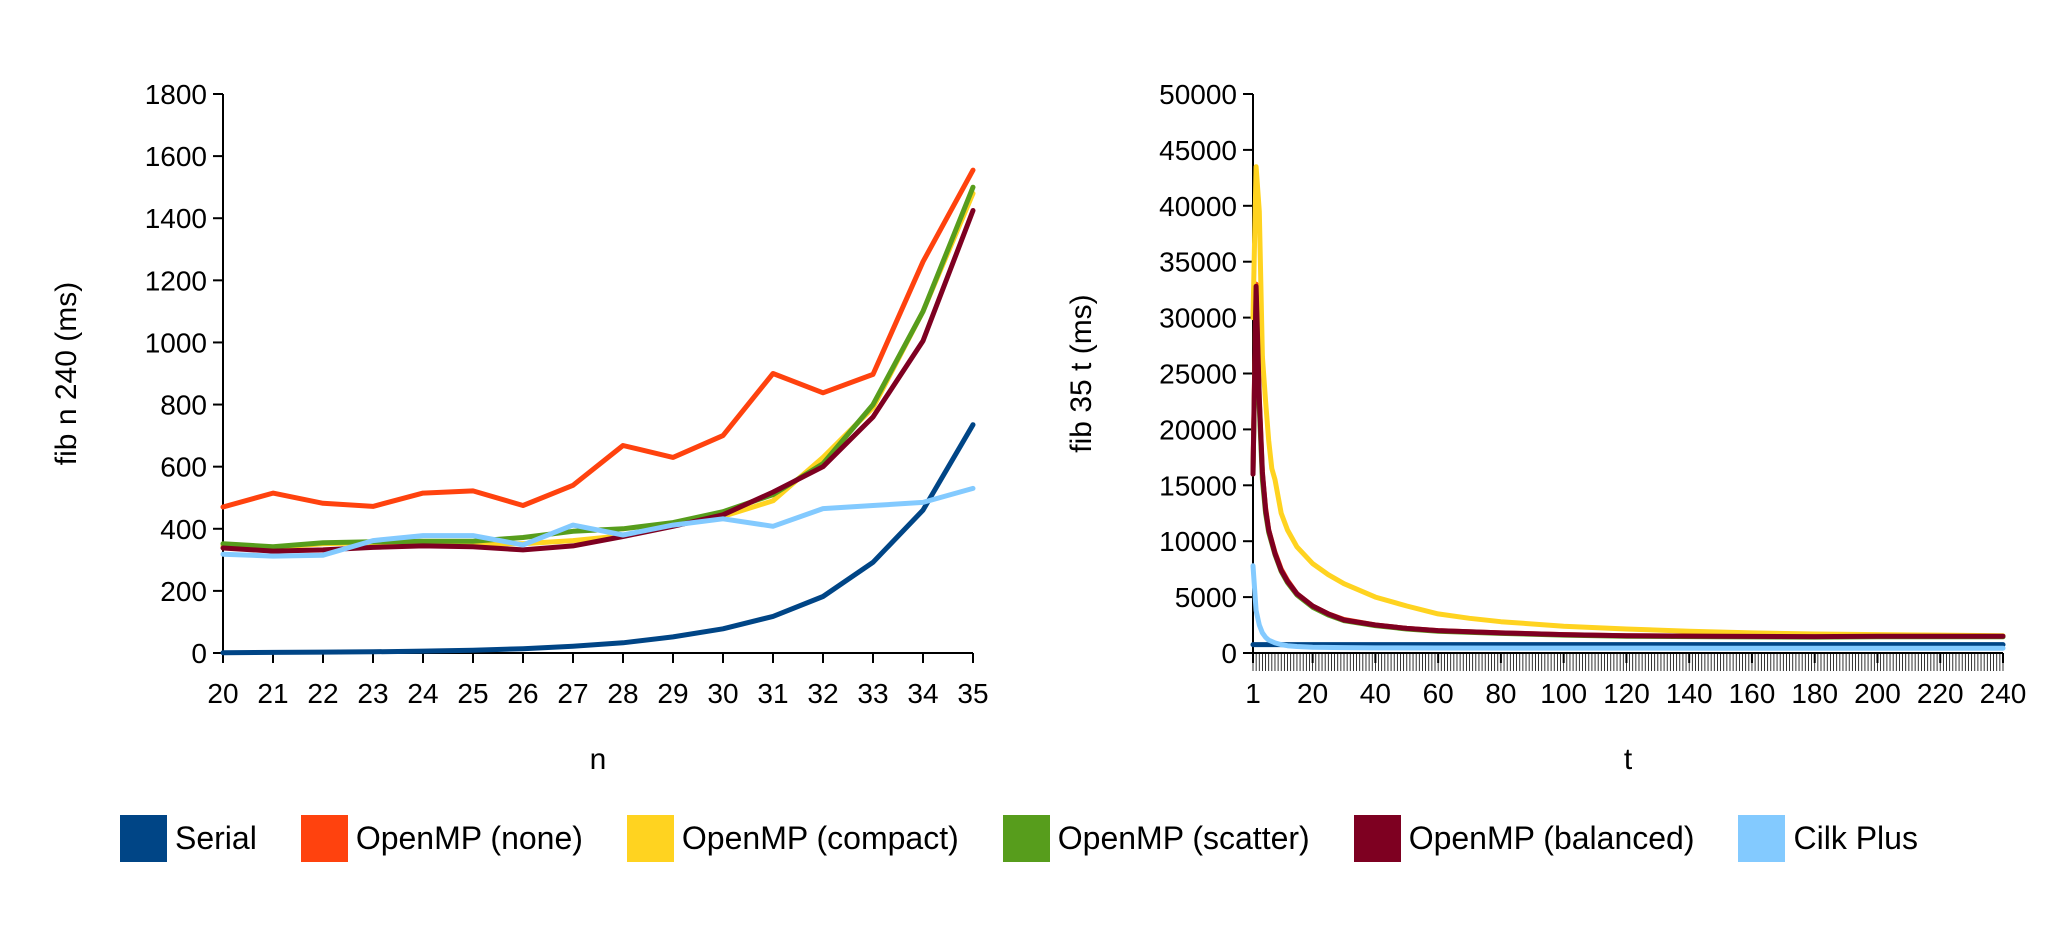  What do you see at coordinates (176, 280) in the screenshot?
I see `y-tick-label: 1200` at bounding box center [176, 280].